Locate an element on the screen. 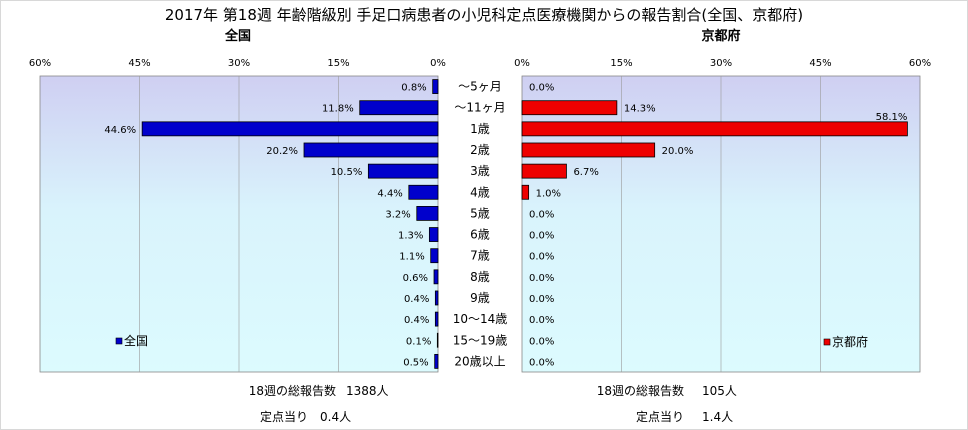 This screenshot has height=430, width=968. kyoto-per-value: 1.4人 is located at coordinates (717, 417).